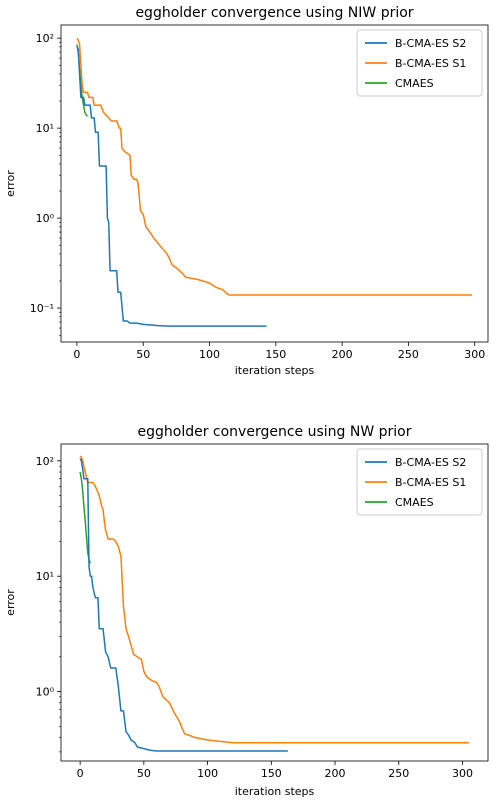 This screenshot has height=801, width=492. Describe the element at coordinates (275, 432) in the screenshot. I see `chart-title: eggholder convergence using NW prior` at that location.